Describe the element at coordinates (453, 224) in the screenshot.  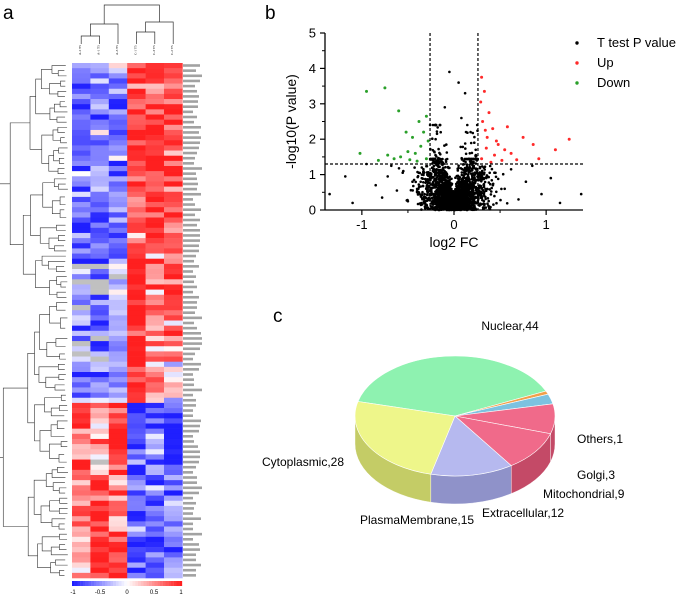
I see `x-tick-label: 0` at that location.